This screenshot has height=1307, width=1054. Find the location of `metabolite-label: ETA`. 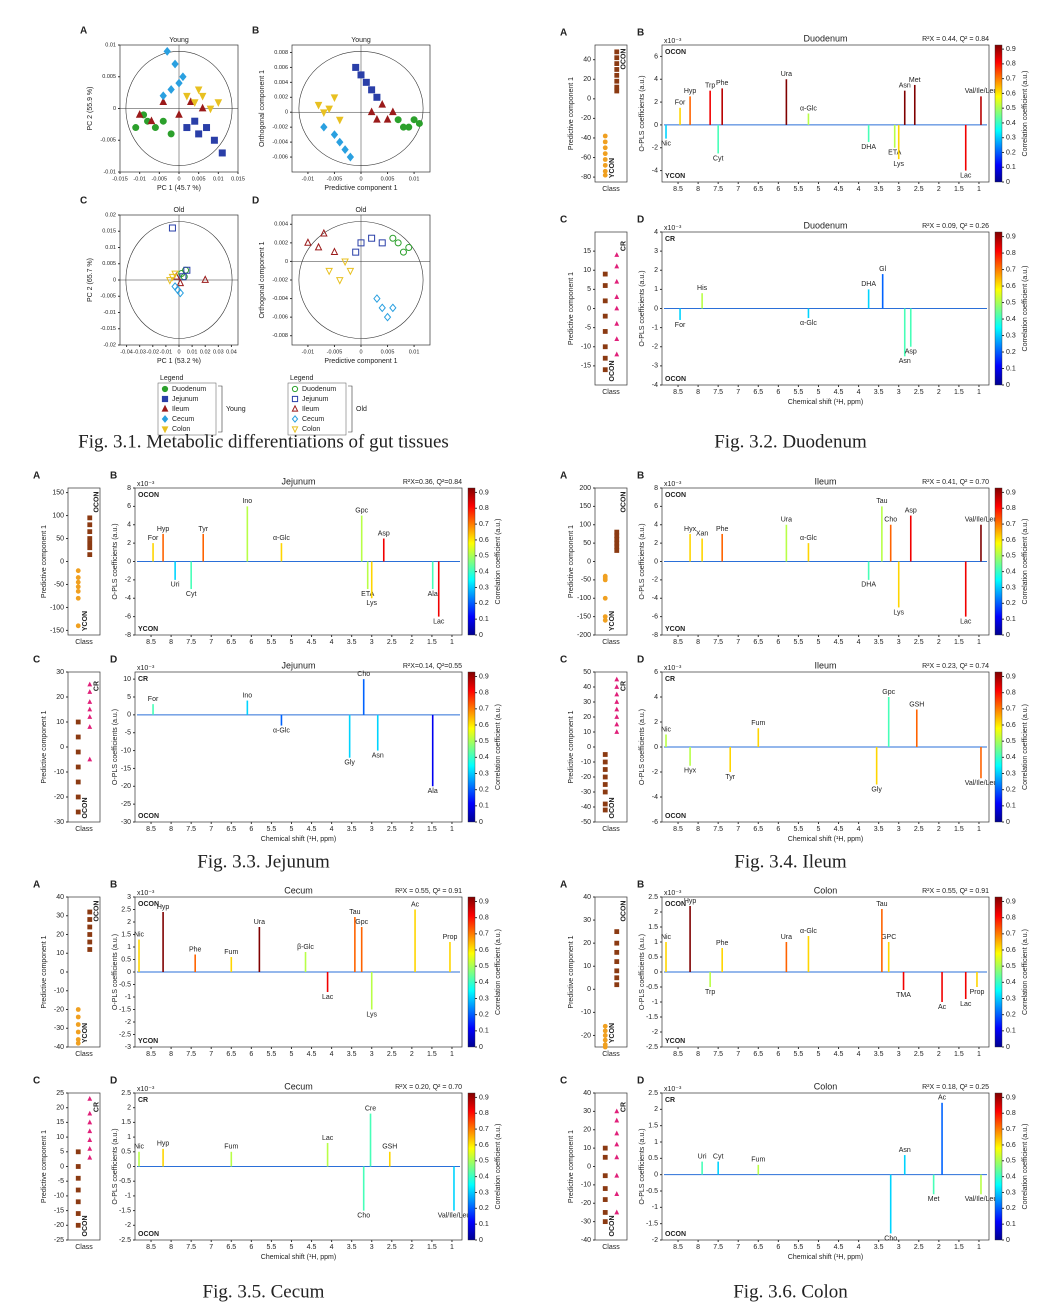

metabolite-label: ETA is located at coordinates (367, 594).